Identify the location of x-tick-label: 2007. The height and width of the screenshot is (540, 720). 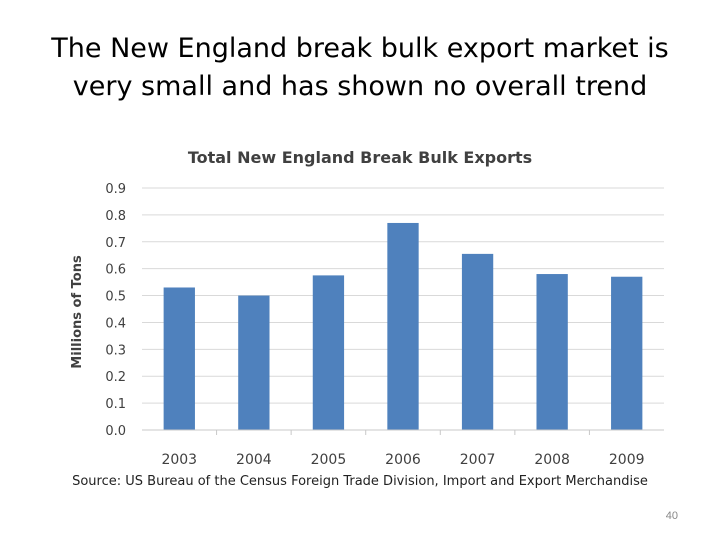
(478, 460).